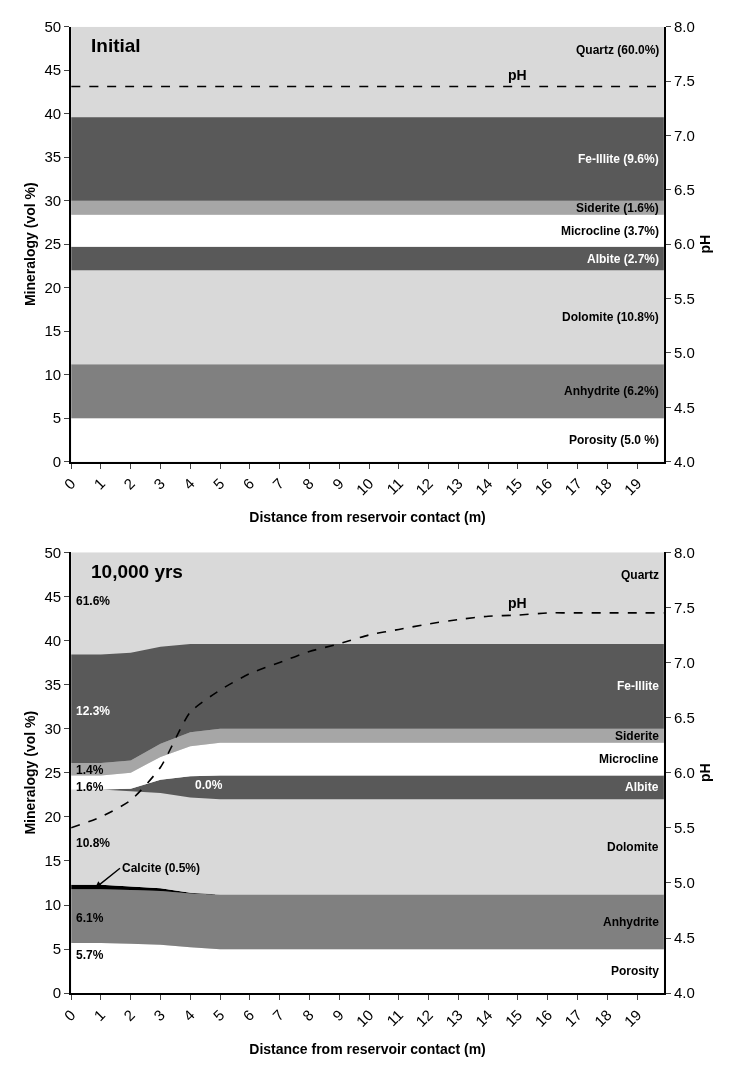  I want to click on annotation: 1.4%, so click(90, 770).